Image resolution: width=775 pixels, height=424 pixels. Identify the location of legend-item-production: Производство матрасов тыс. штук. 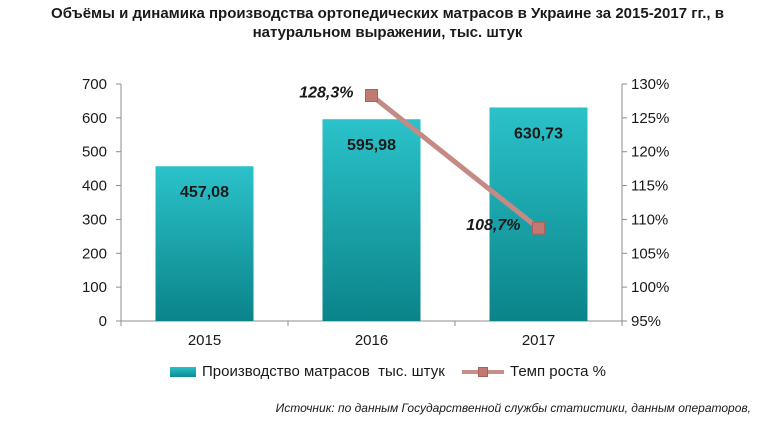
(307, 371).